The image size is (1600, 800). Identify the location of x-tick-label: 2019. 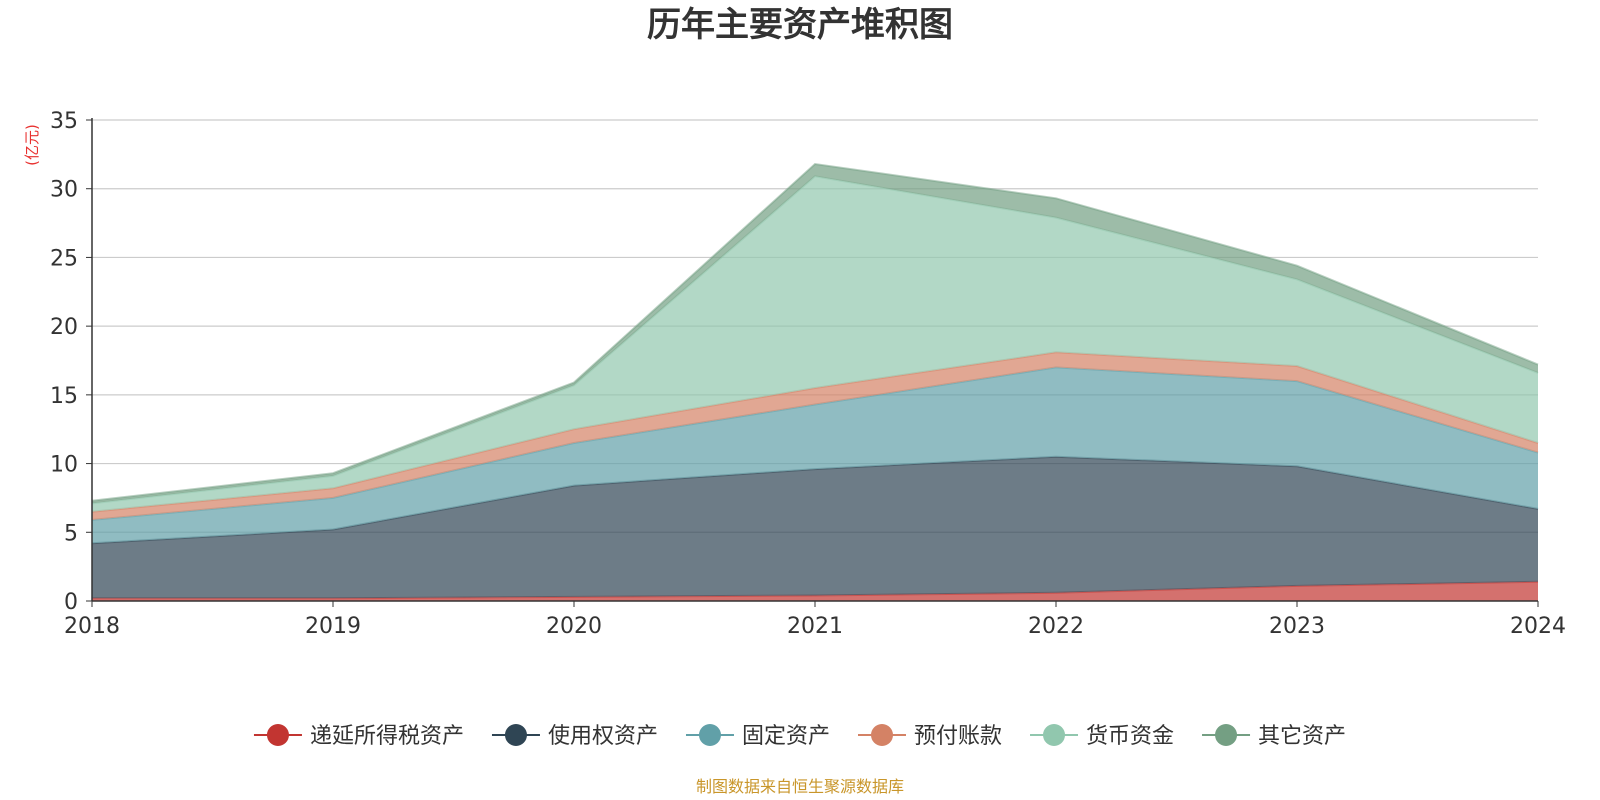
(333, 626).